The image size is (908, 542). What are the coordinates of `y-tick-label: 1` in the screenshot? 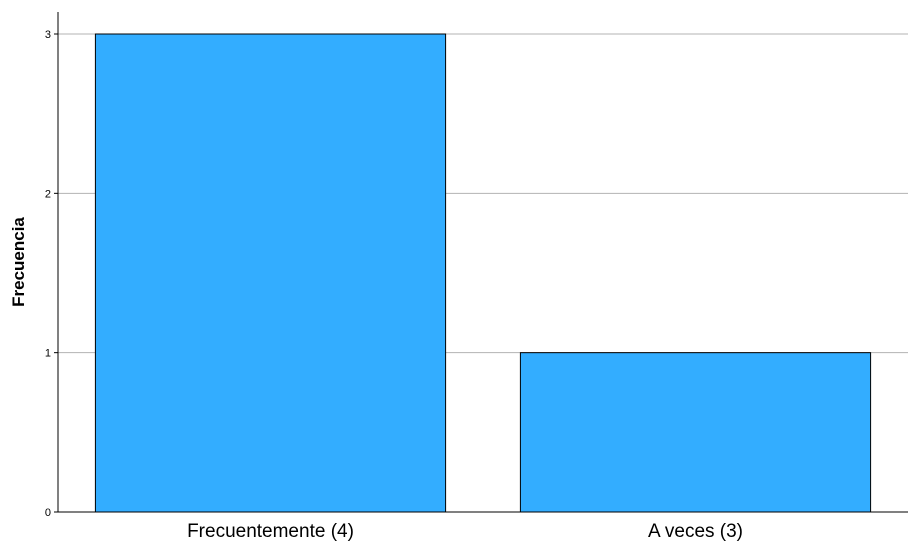 It's located at (48, 354).